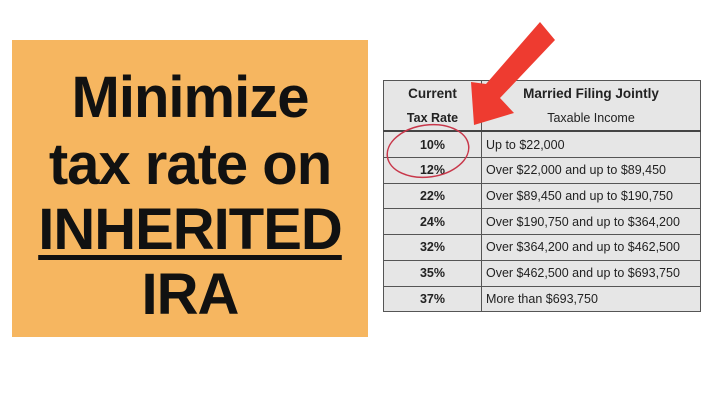 This screenshot has height=404, width=720. I want to click on income-range-cell: More than $693,750, so click(591, 299).